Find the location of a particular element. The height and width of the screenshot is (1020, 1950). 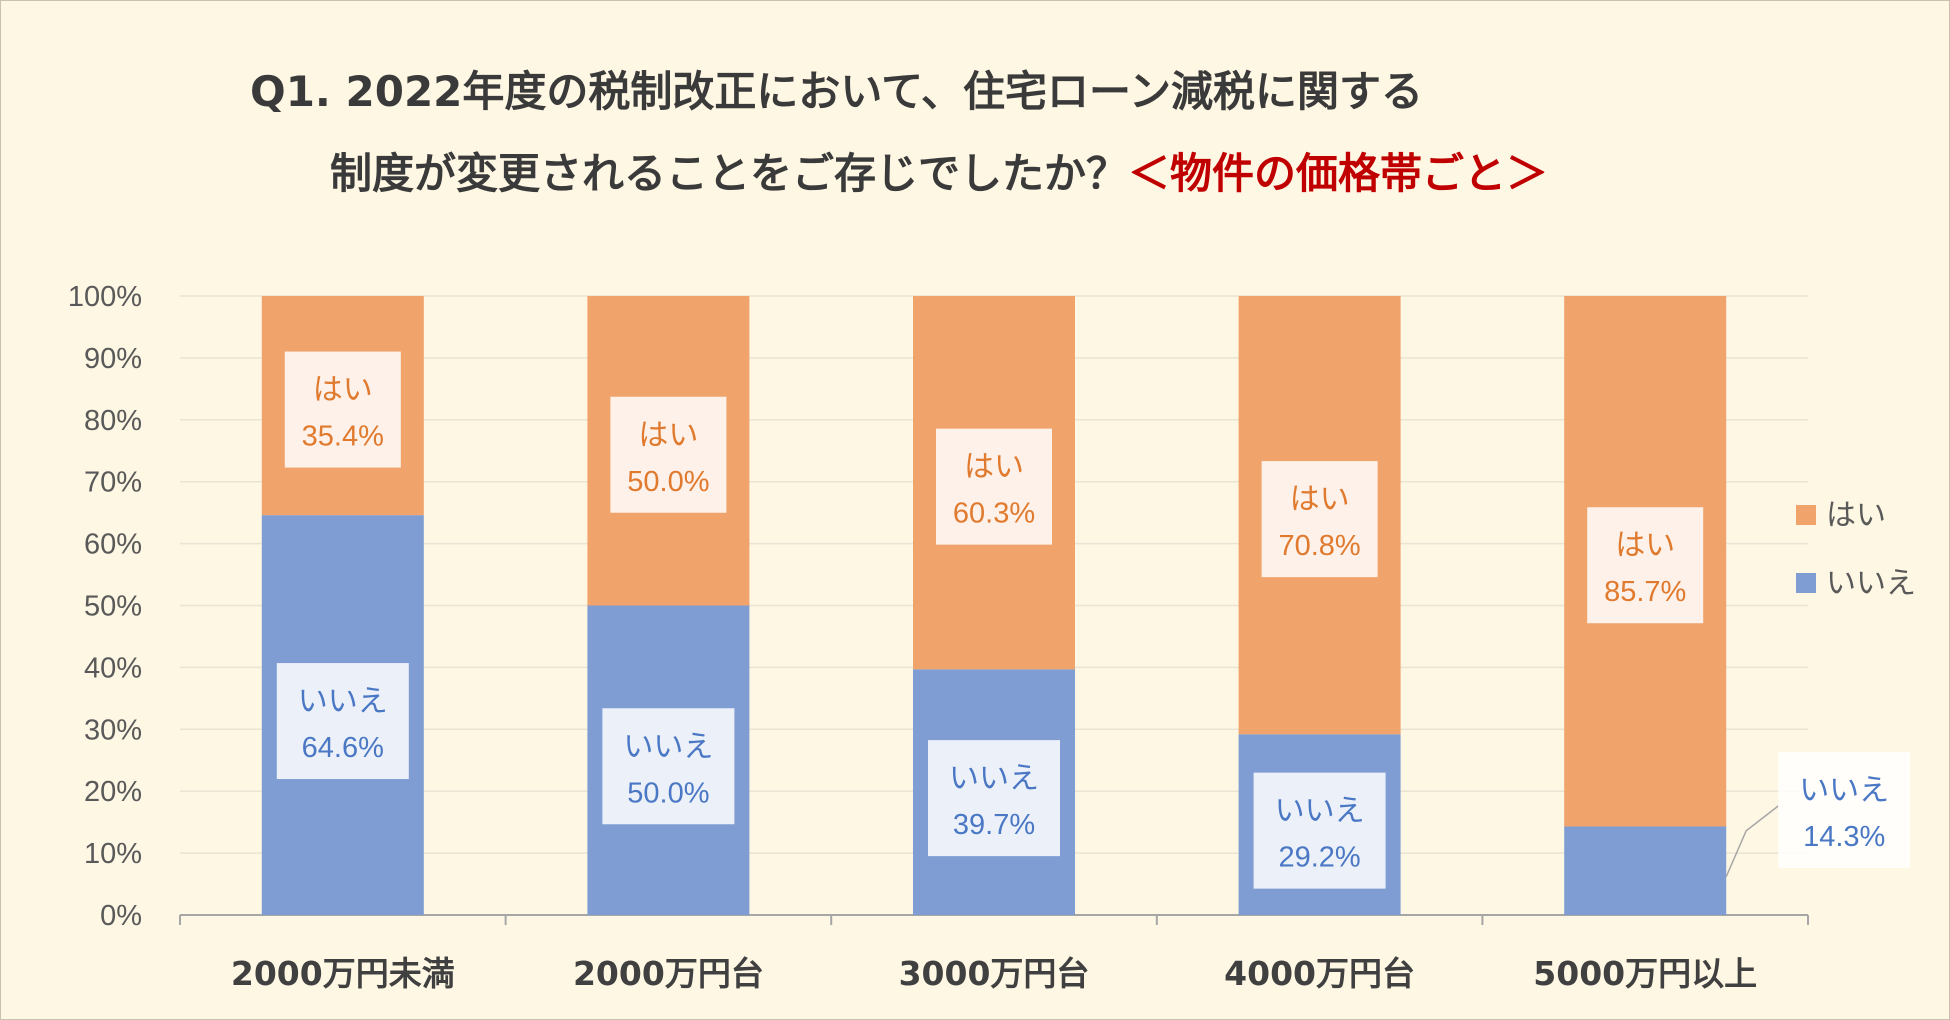

bar-no is located at coordinates (1645, 870).